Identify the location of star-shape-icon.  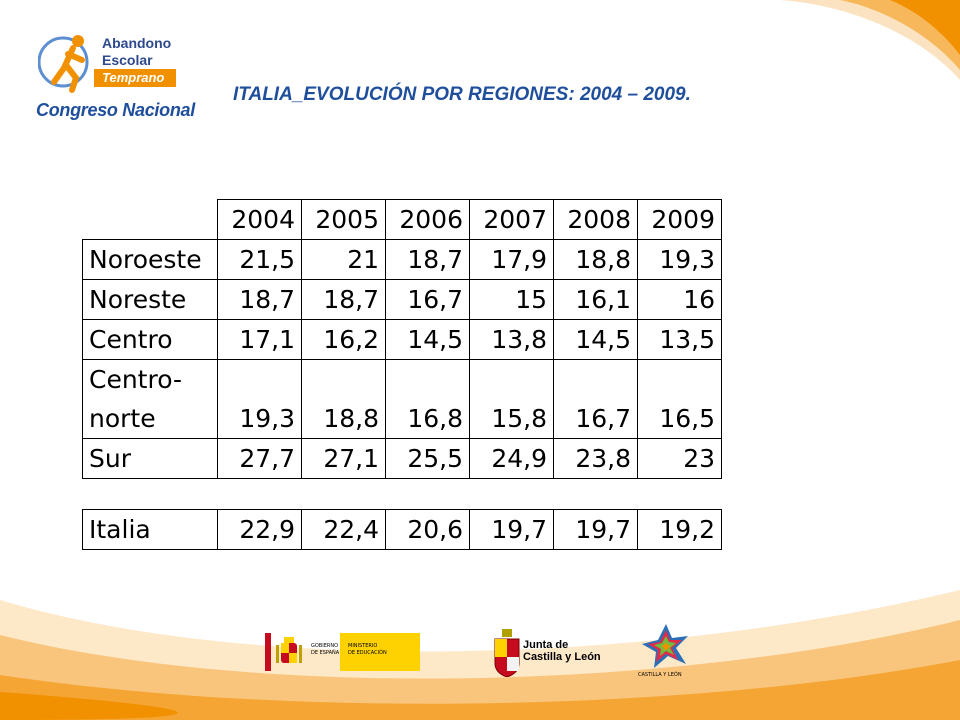
(665, 646).